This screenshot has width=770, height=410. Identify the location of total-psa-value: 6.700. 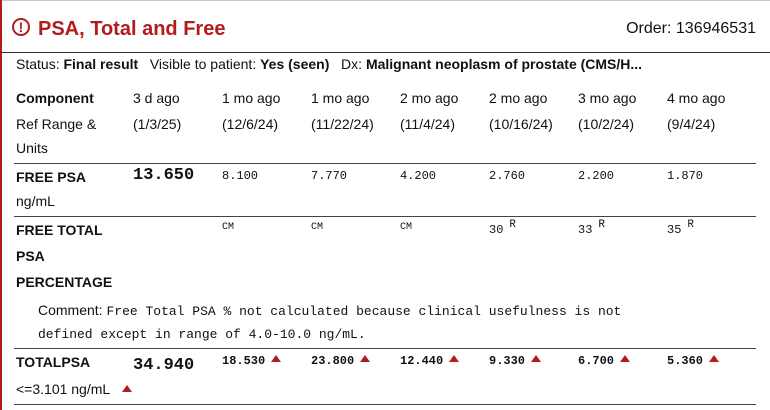
(604, 361).